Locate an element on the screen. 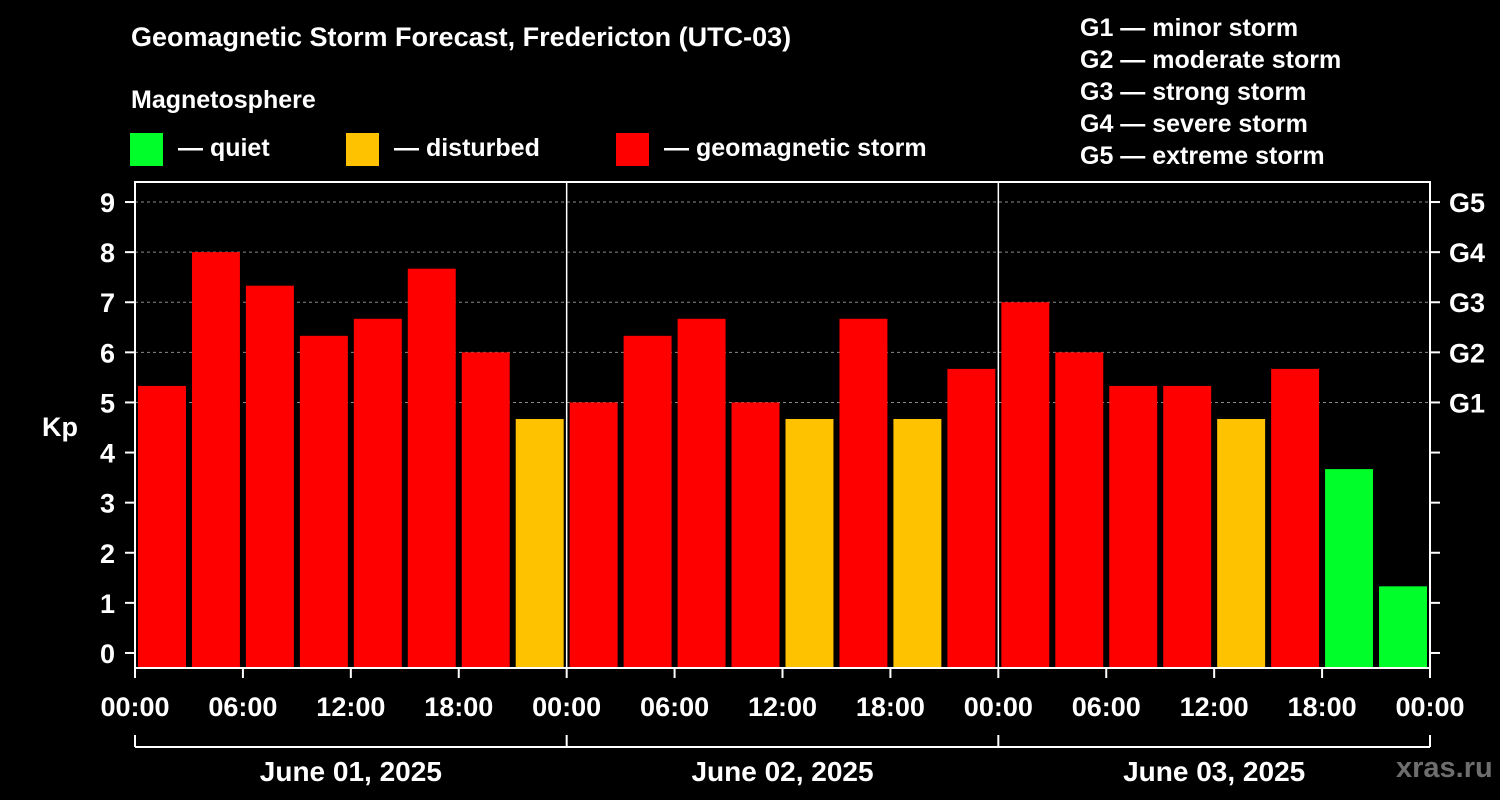  scale-g2: G2 — moderate storm is located at coordinates (1211, 60).